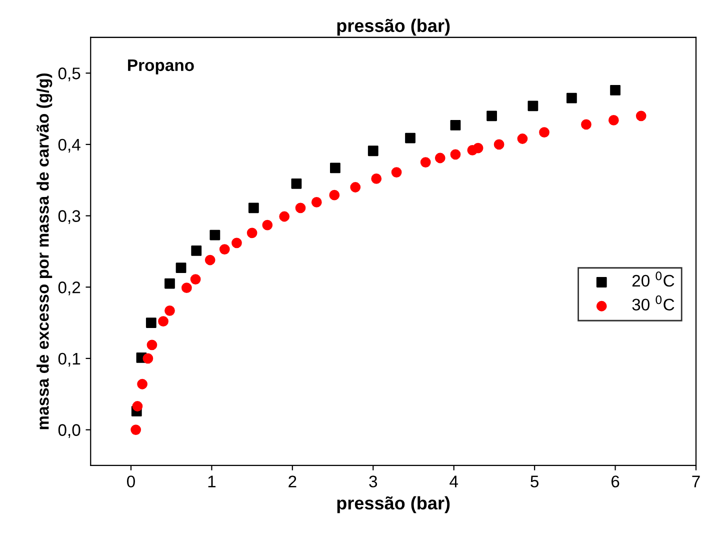 The height and width of the screenshot is (535, 725). What do you see at coordinates (44, 251) in the screenshot?
I see `y-axis-title: massa de excesso por massa de carvão (g/g)` at bounding box center [44, 251].